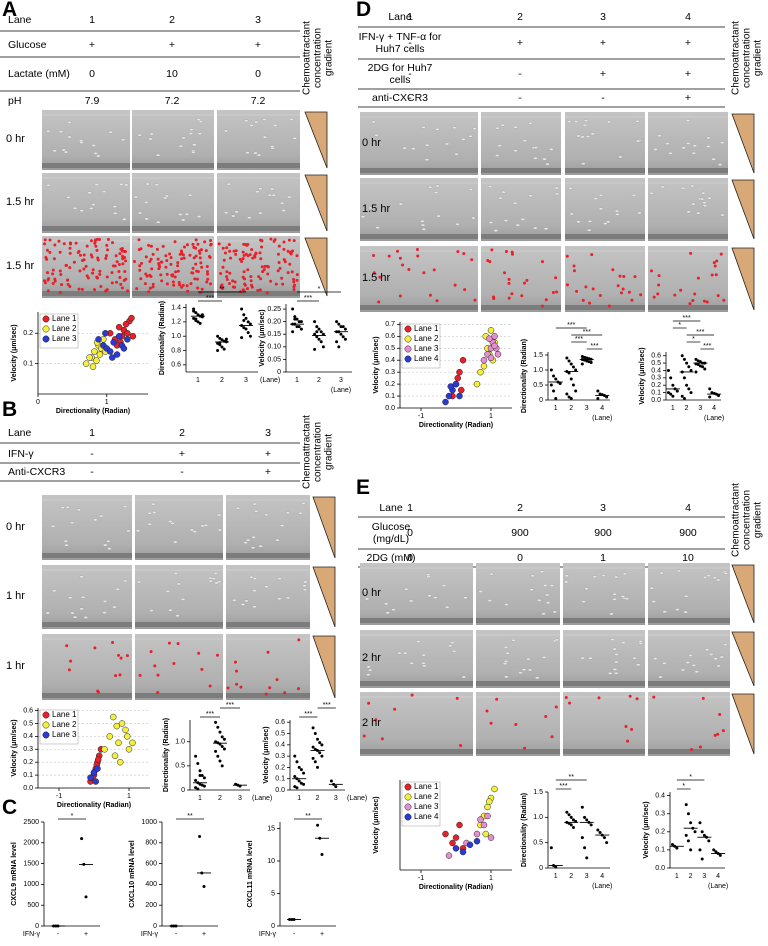 The width and height of the screenshot is (768, 946). I want to click on legend-label: Lane 1, so click(64, 714).